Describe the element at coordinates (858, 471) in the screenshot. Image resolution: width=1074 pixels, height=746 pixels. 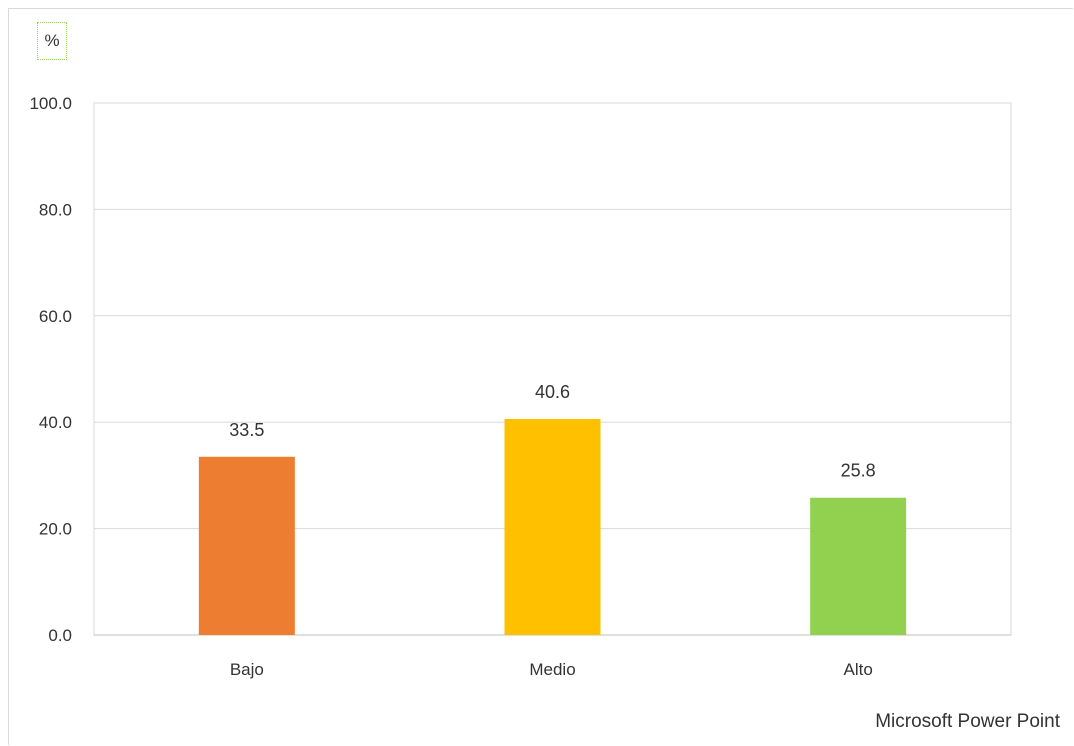
I see `data-label: 25.8` at that location.